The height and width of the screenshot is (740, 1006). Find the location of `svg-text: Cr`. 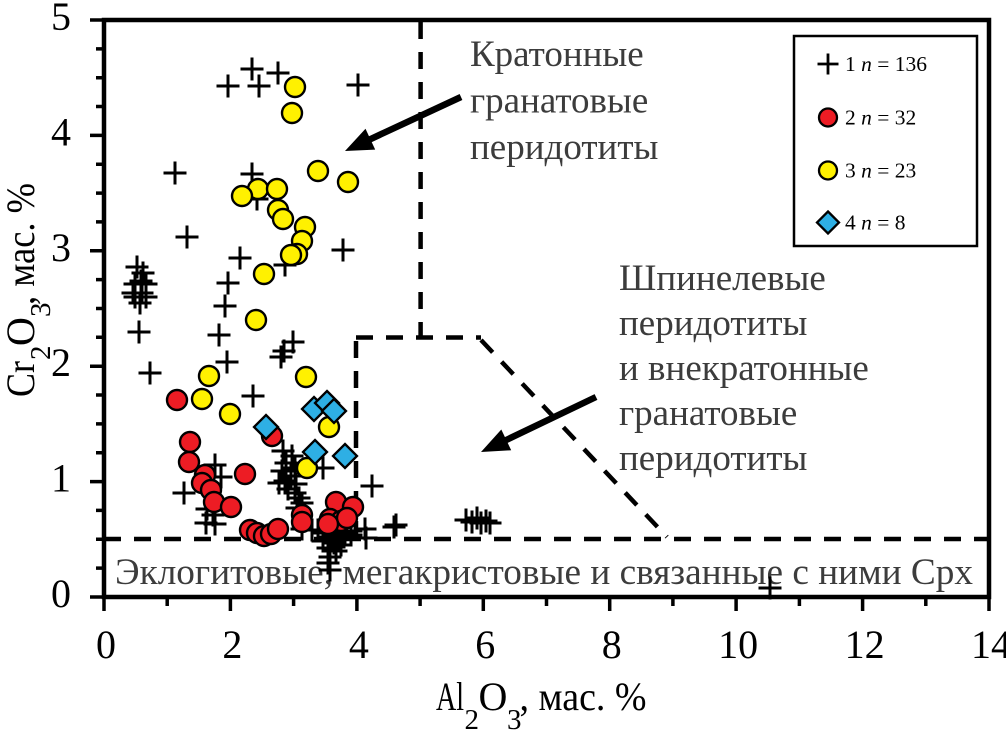

svg-text: Cr is located at coordinates (21, 379).